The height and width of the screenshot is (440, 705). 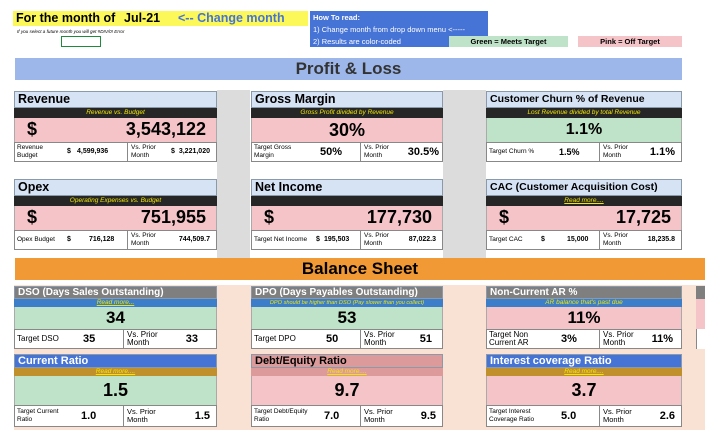 I want to click on howto-title: How To read:, so click(x=336, y=17).